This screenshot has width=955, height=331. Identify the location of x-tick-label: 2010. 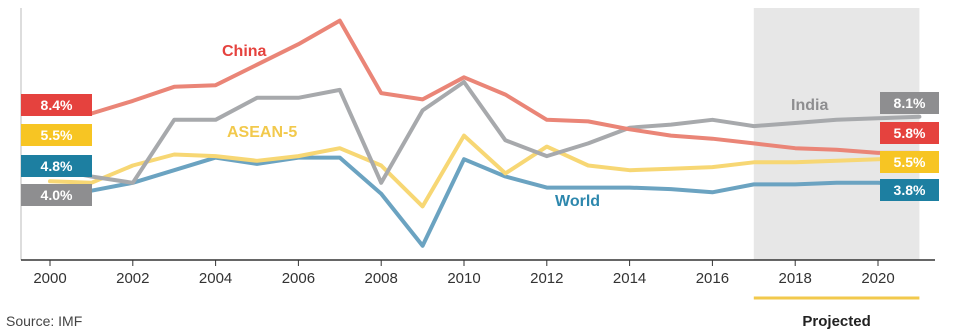
(463, 278).